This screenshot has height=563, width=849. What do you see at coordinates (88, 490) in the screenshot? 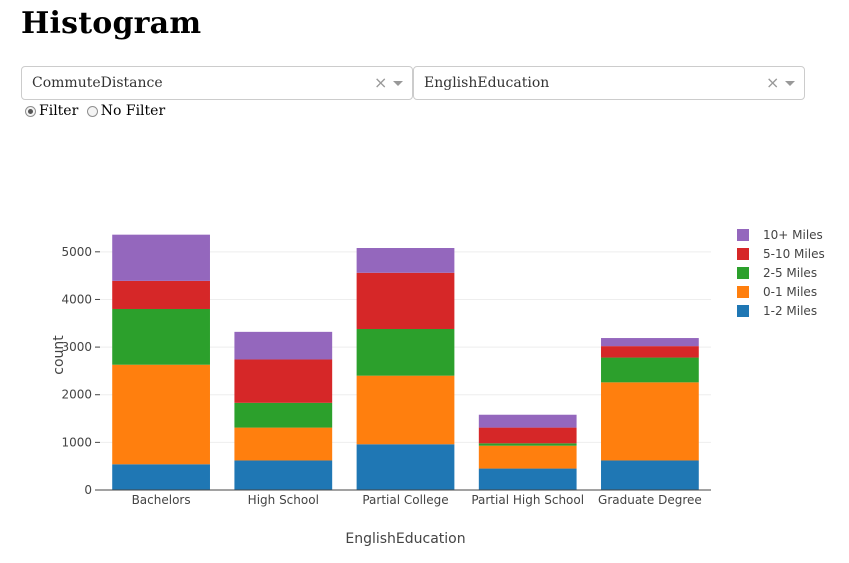
I see `y-tick-label: 0` at bounding box center [88, 490].